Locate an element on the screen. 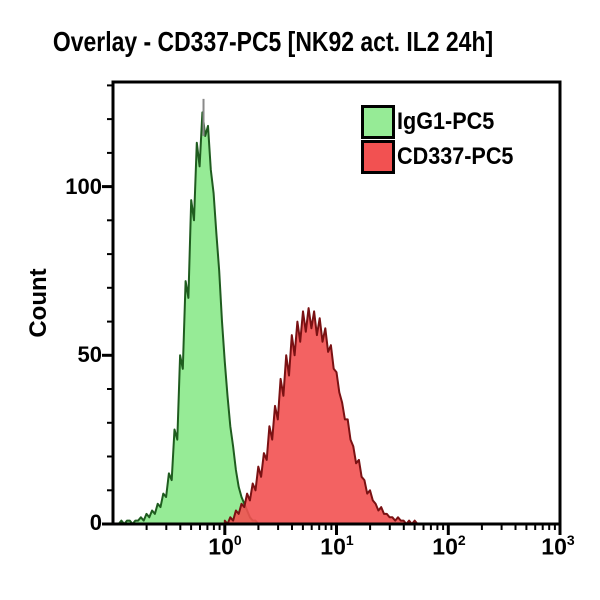 This screenshot has width=600, height=600. legend: IgG1-PC5 CD337-PC5 is located at coordinates (443, 139).